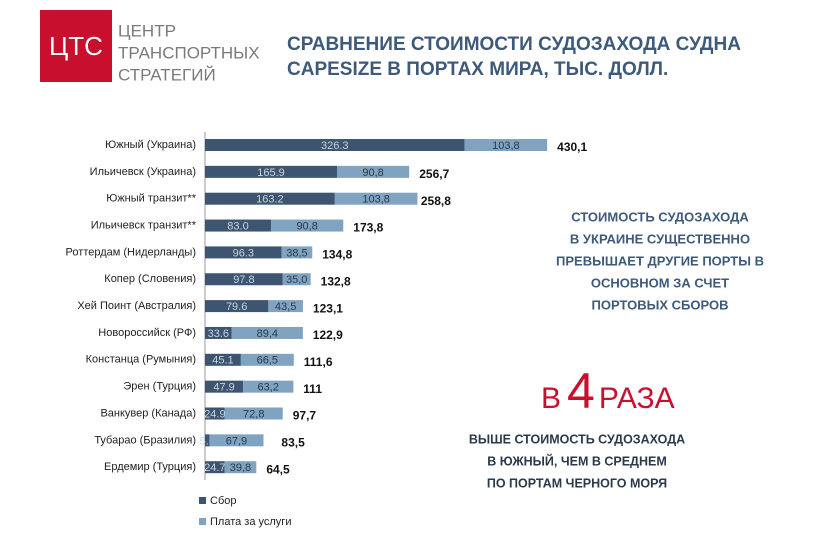 This screenshot has height=538, width=817. Describe the element at coordinates (660, 216) in the screenshot. I see `note: СТОИМОСТЬ СУДОЗАХОДА` at that location.